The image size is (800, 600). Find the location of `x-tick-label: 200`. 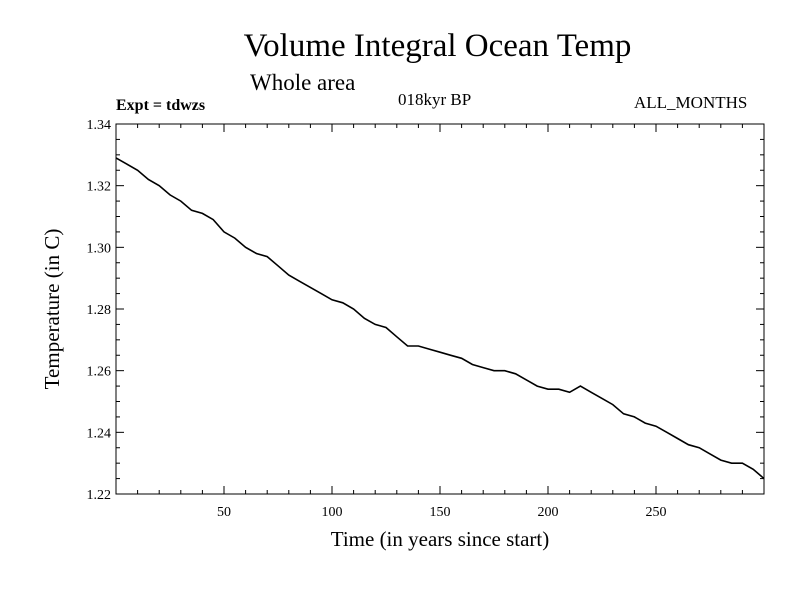

x-tick-label: 200 is located at coordinates (548, 512).